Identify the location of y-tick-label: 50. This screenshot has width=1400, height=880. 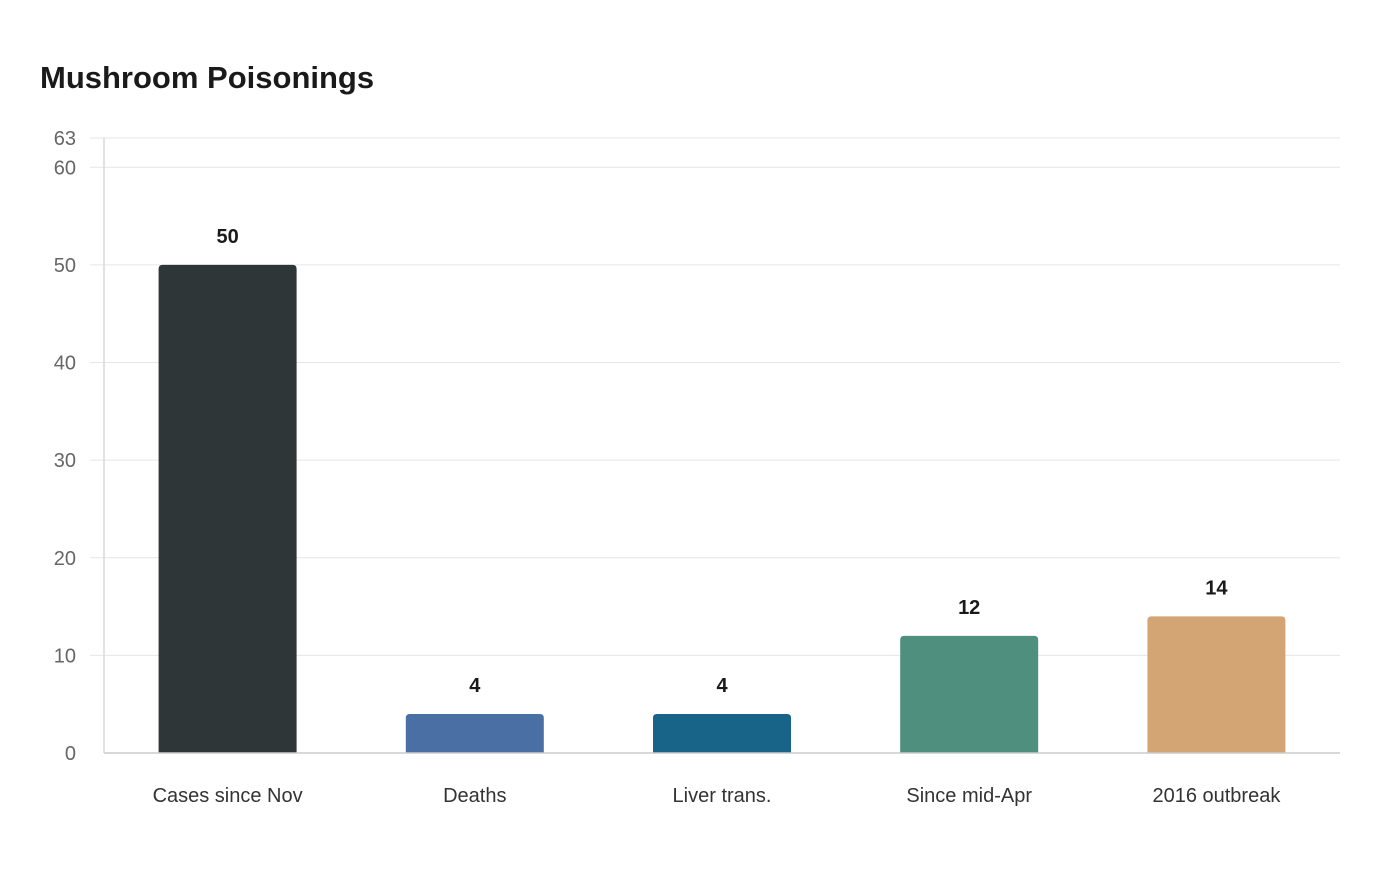
(65, 266).